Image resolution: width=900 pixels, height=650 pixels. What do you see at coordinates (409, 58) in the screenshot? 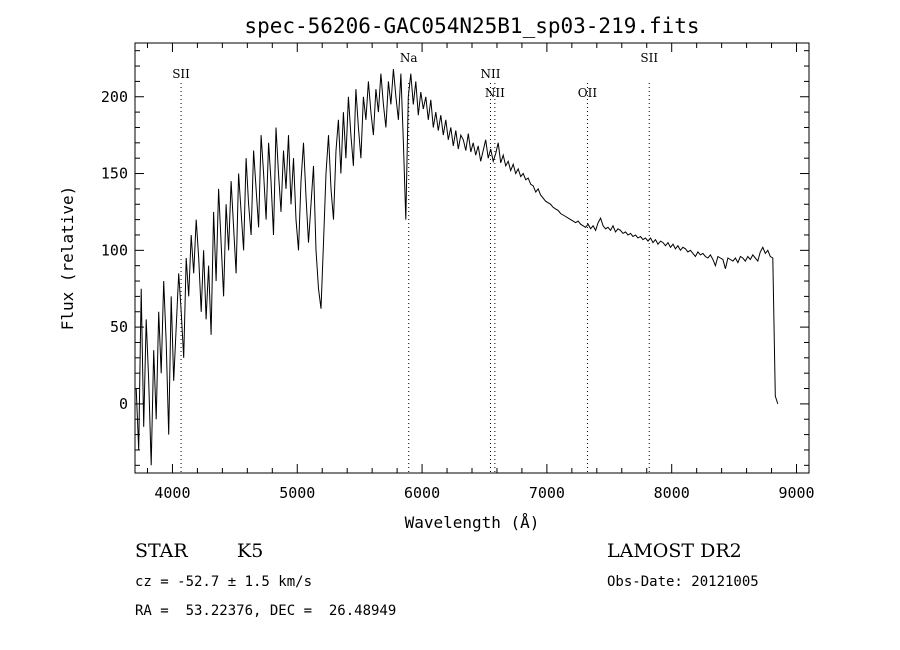
I see `spectral-line-label: Na` at bounding box center [409, 58].